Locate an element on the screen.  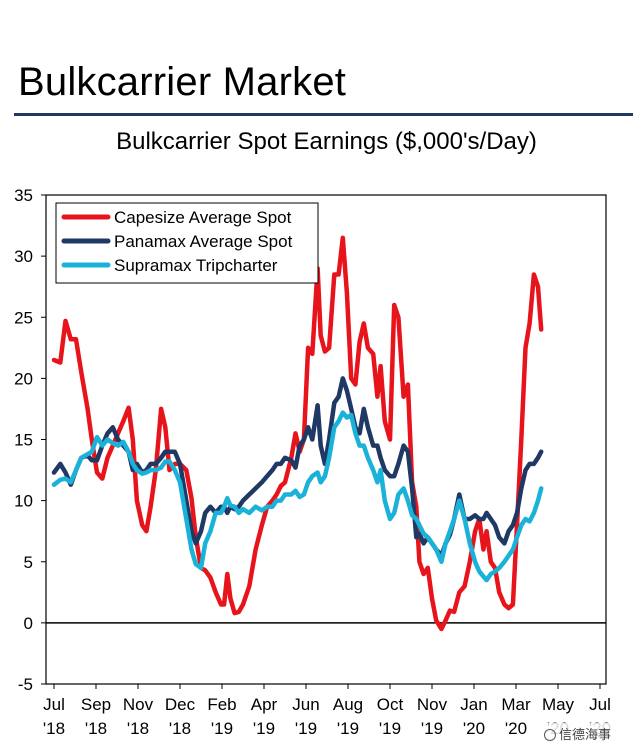
watermark-text: 信德海事 is located at coordinates (584, 734).